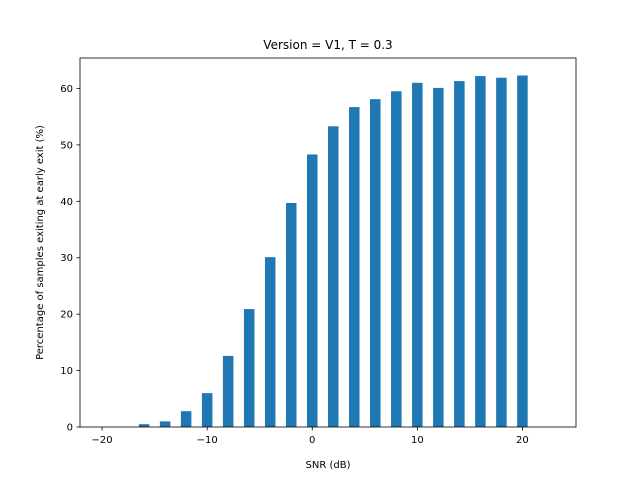 The height and width of the screenshot is (480, 640). What do you see at coordinates (327, 45) in the screenshot?
I see `chart-title: Version = V1, T = 0.3` at bounding box center [327, 45].